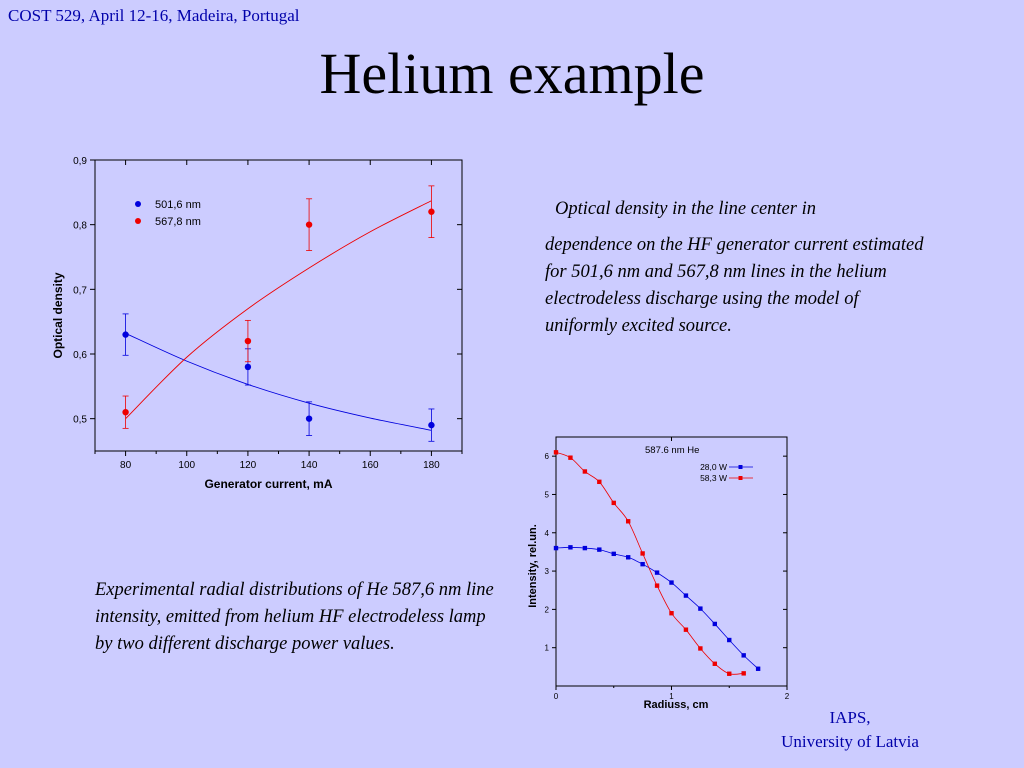 The image size is (1024, 768). What do you see at coordinates (533, 566) in the screenshot?
I see `y-axis-label-2: Intensity, rel.un.` at bounding box center [533, 566].